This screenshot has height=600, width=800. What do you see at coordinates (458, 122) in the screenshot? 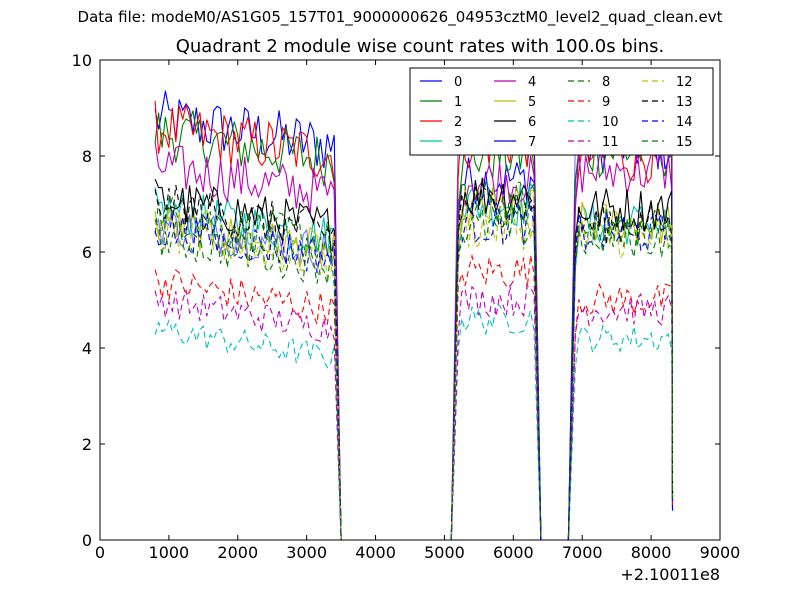
I see `legend-label-2: 2` at bounding box center [458, 122].